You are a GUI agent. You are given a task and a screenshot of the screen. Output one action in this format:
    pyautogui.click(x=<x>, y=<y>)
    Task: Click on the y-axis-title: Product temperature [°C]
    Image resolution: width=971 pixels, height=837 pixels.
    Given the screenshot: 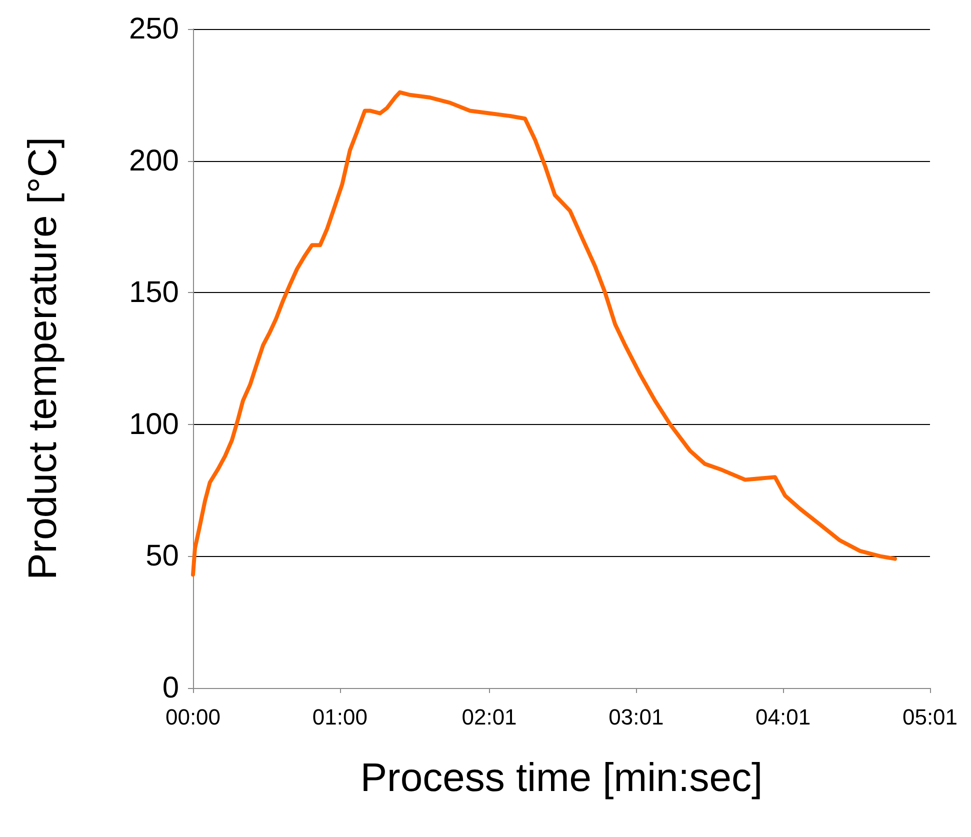 What is the action you would take?
    pyautogui.click(x=43, y=358)
    